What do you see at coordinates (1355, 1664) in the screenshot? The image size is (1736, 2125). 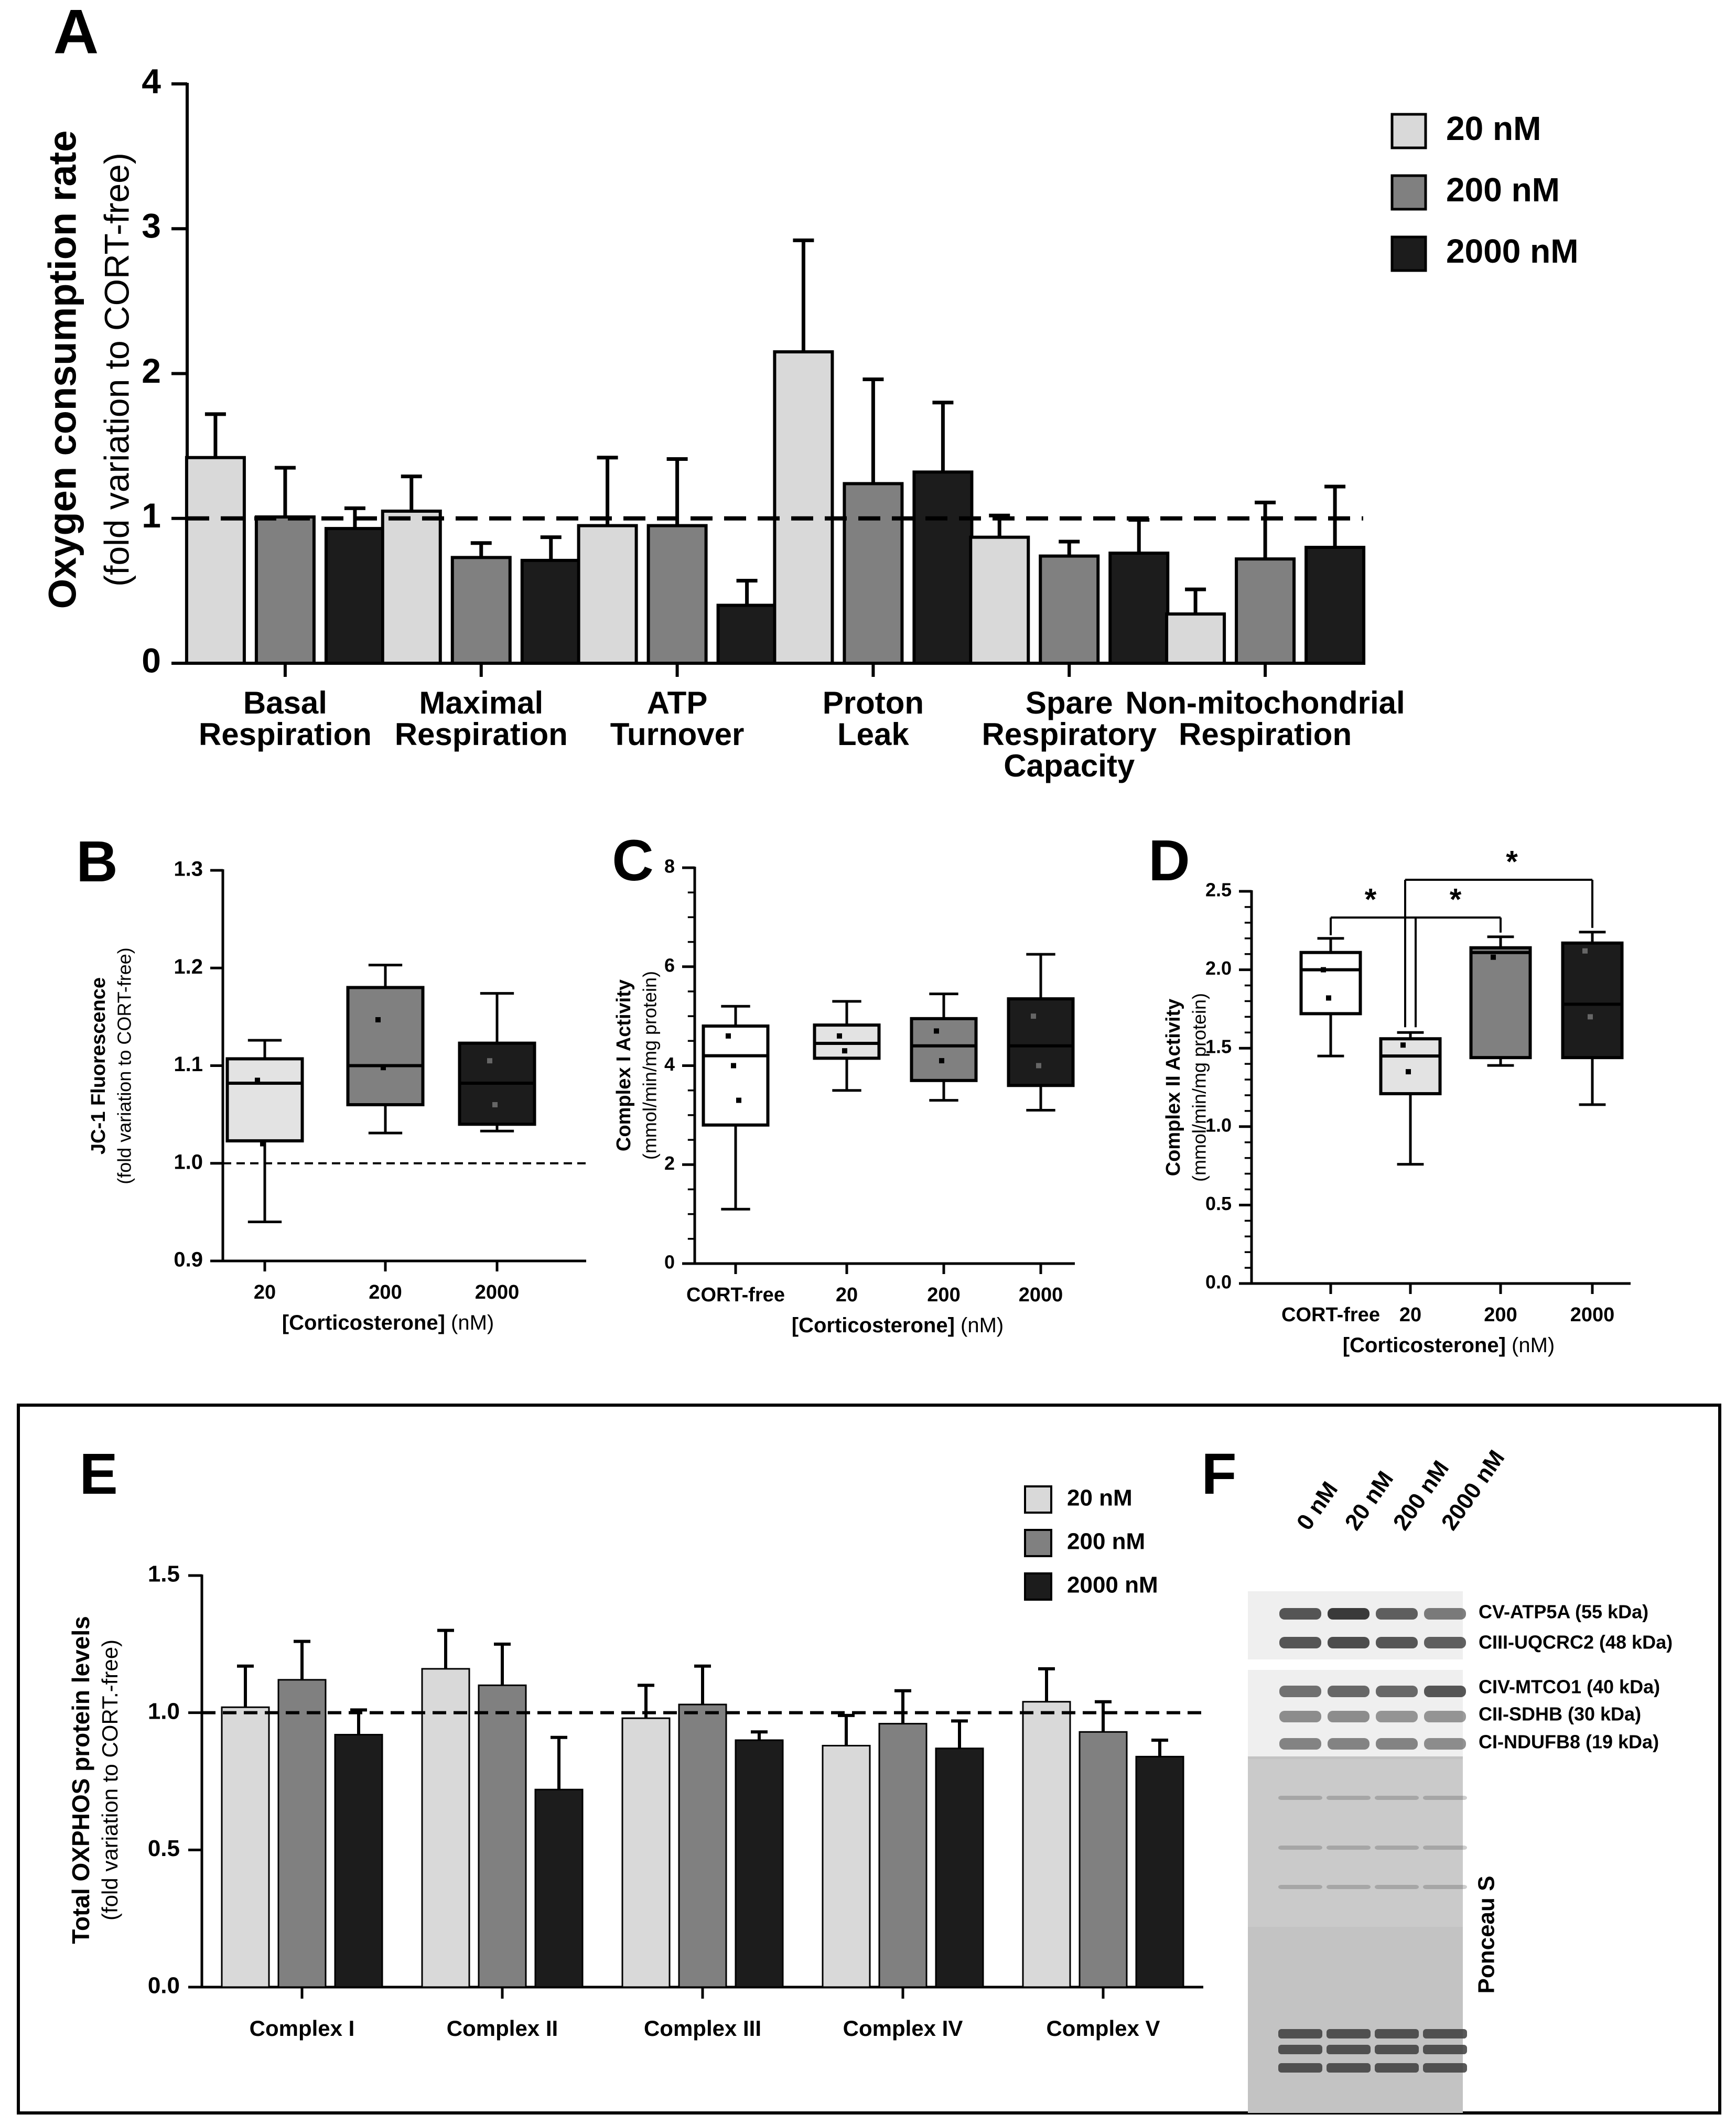 I see `membrane-gap` at bounding box center [1355, 1664].